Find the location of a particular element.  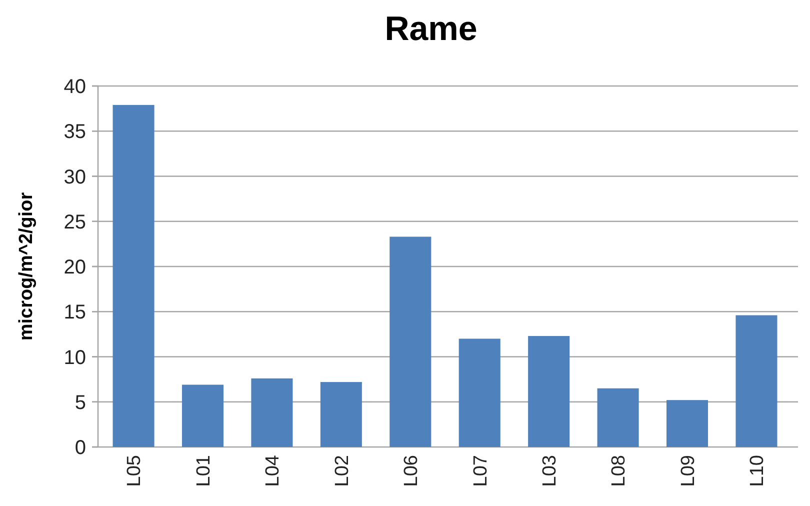

x-tick-label: L05 is located at coordinates (135, 471).